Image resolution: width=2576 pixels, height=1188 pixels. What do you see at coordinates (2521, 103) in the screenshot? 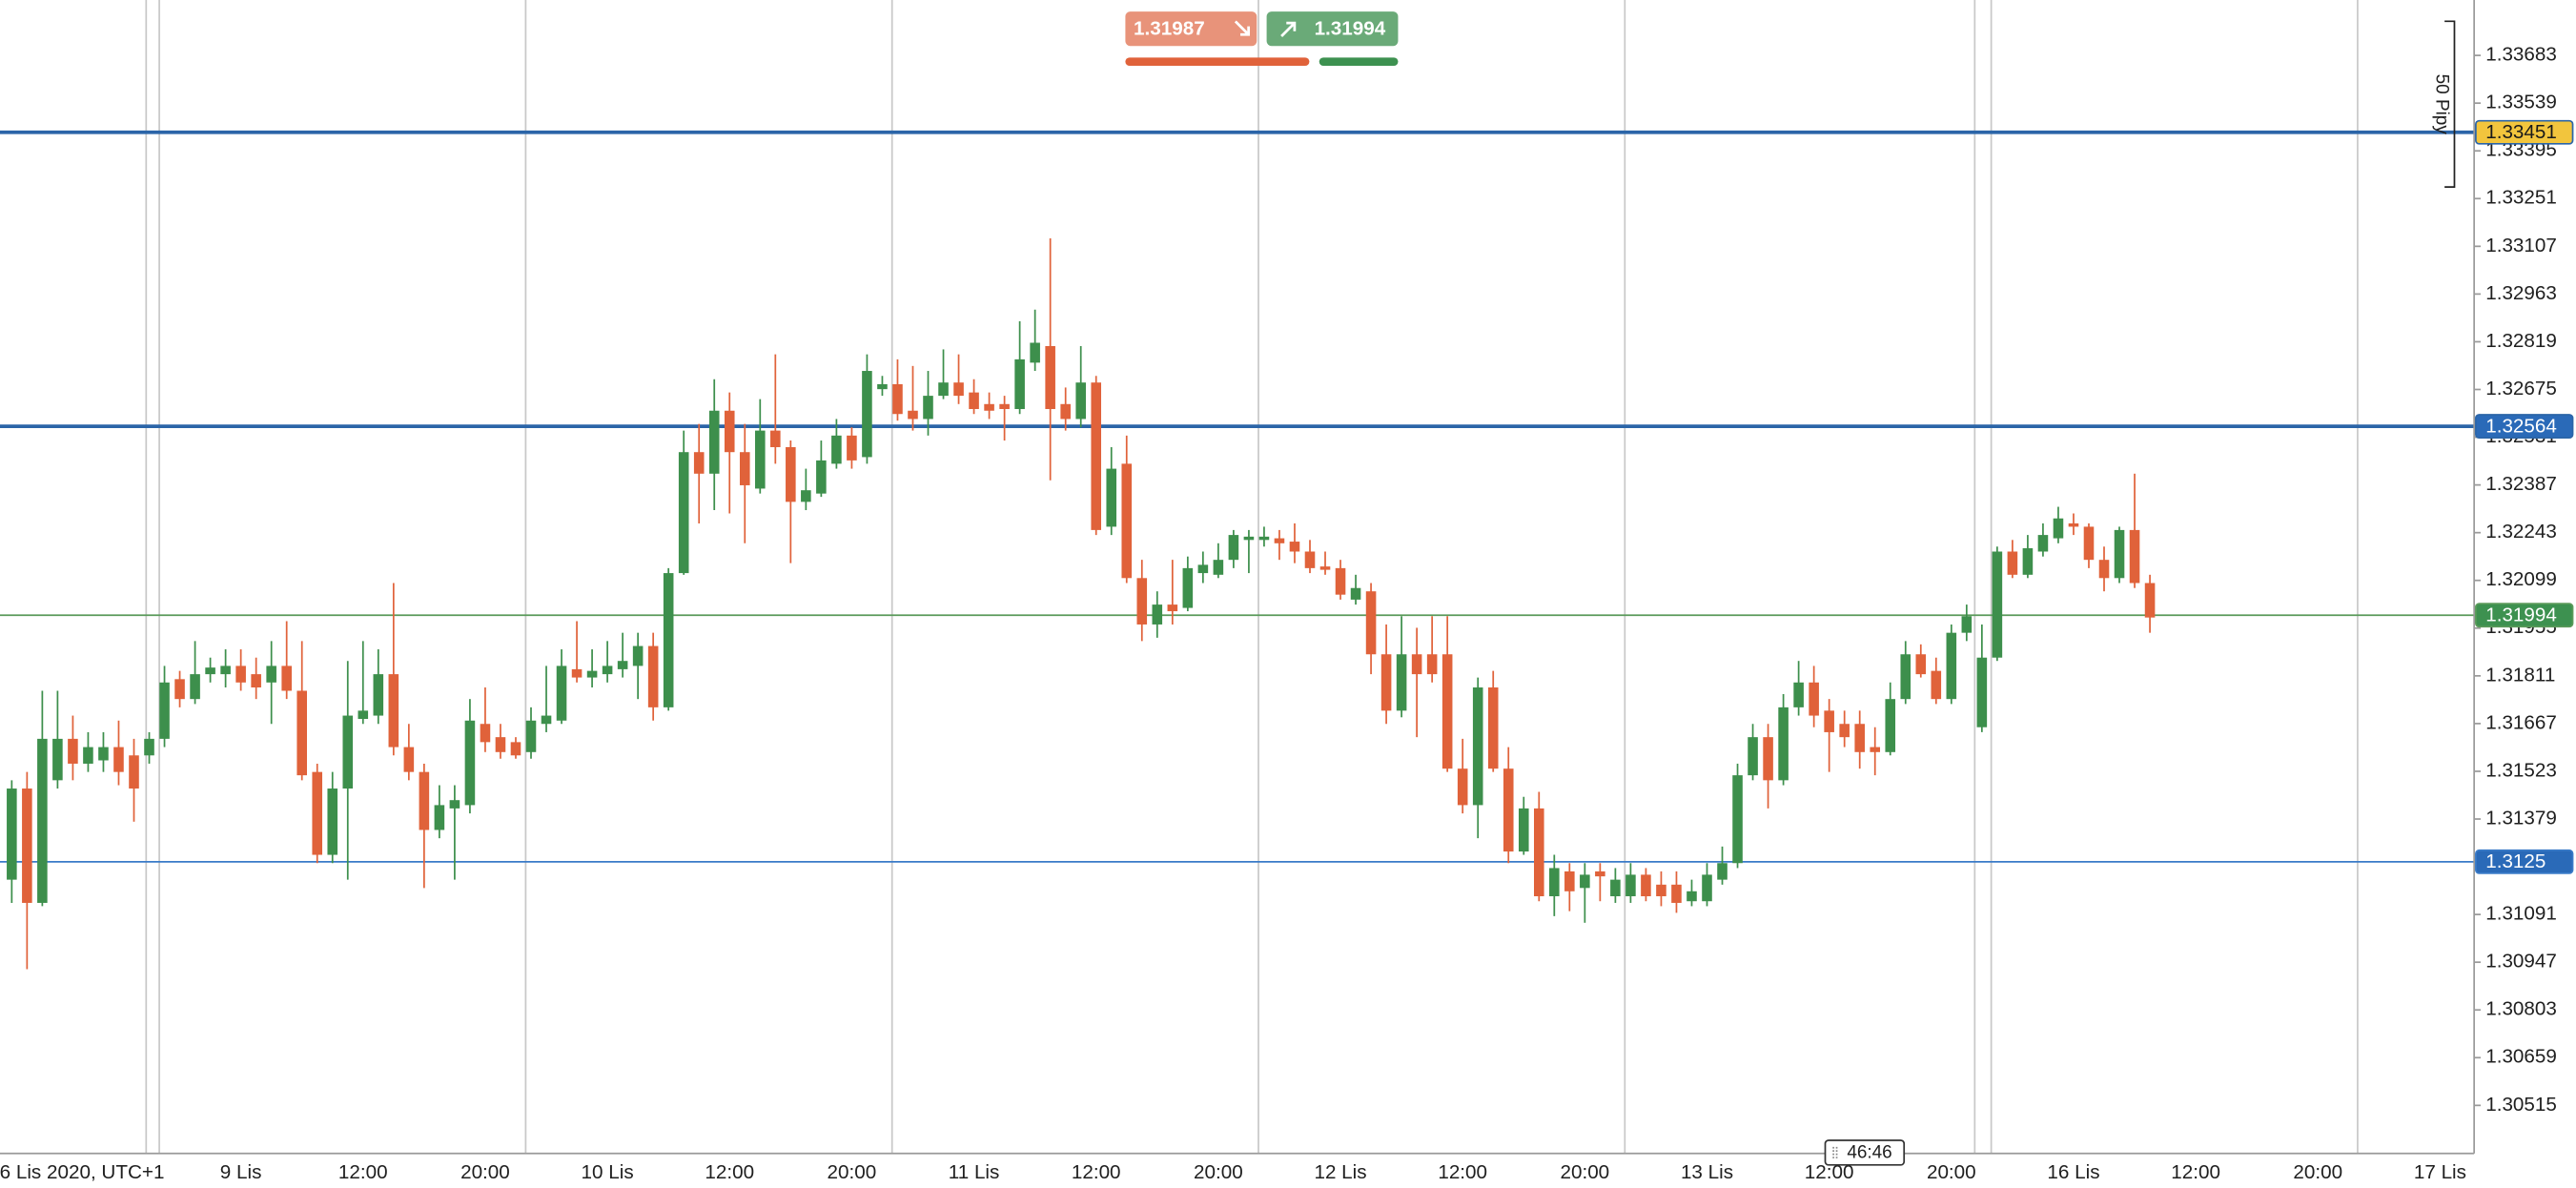
I see `y-tick-label: 1.33539` at bounding box center [2521, 103].